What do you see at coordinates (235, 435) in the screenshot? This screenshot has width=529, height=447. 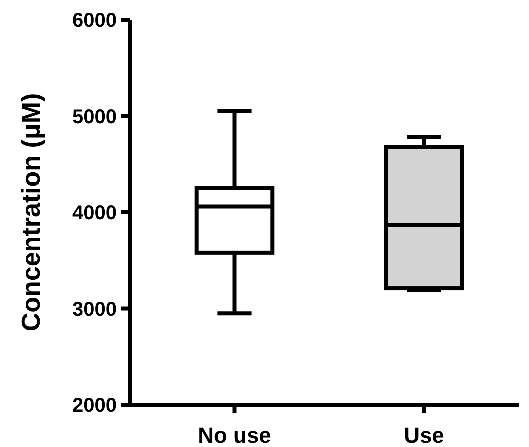 I see `x-tick-label: No use` at bounding box center [235, 435].